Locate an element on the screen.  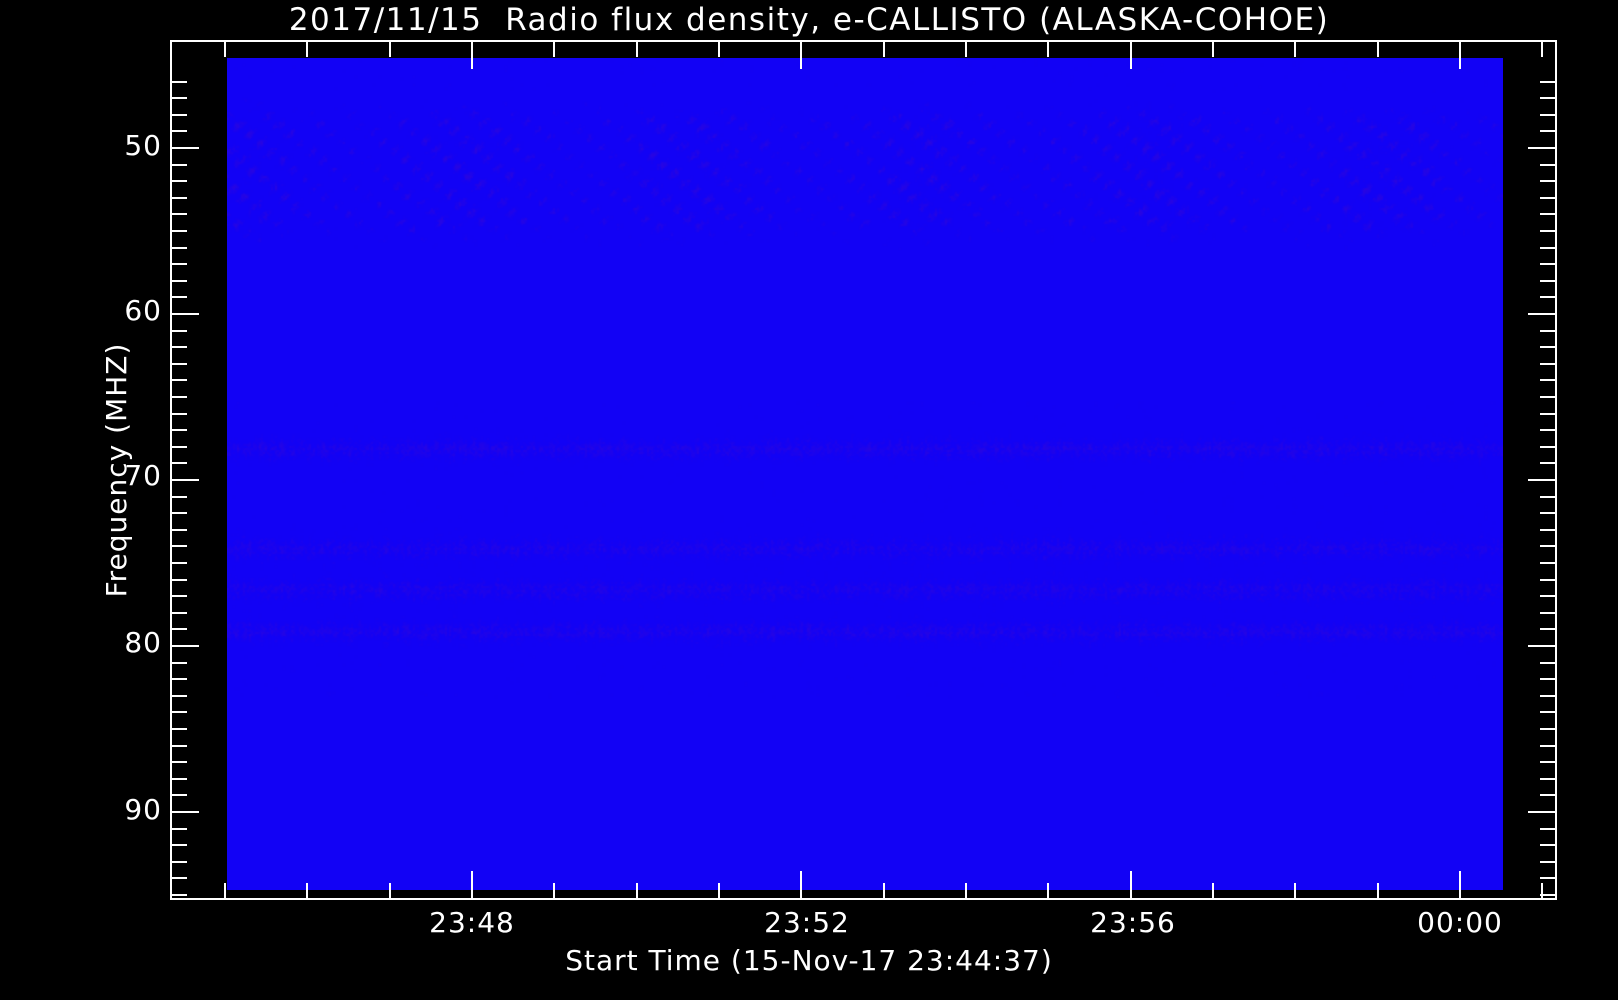
y-tick-label-50: 50 is located at coordinates (143, 145).